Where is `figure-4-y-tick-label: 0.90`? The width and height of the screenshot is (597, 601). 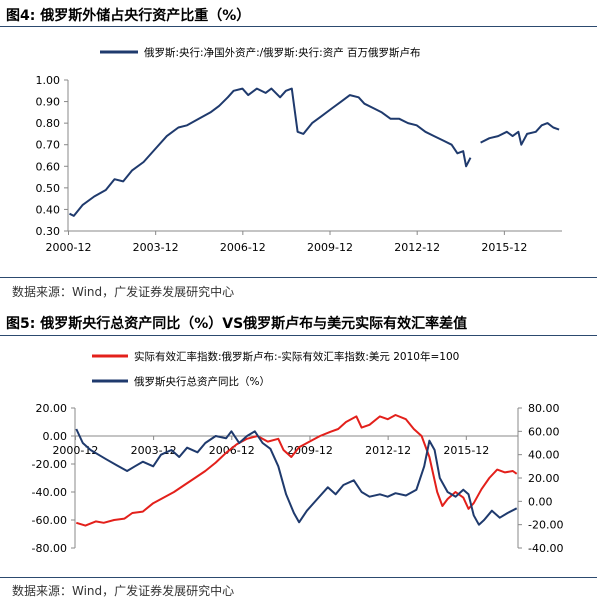
figure-4-y-tick-label: 0.90 is located at coordinates (48, 102).